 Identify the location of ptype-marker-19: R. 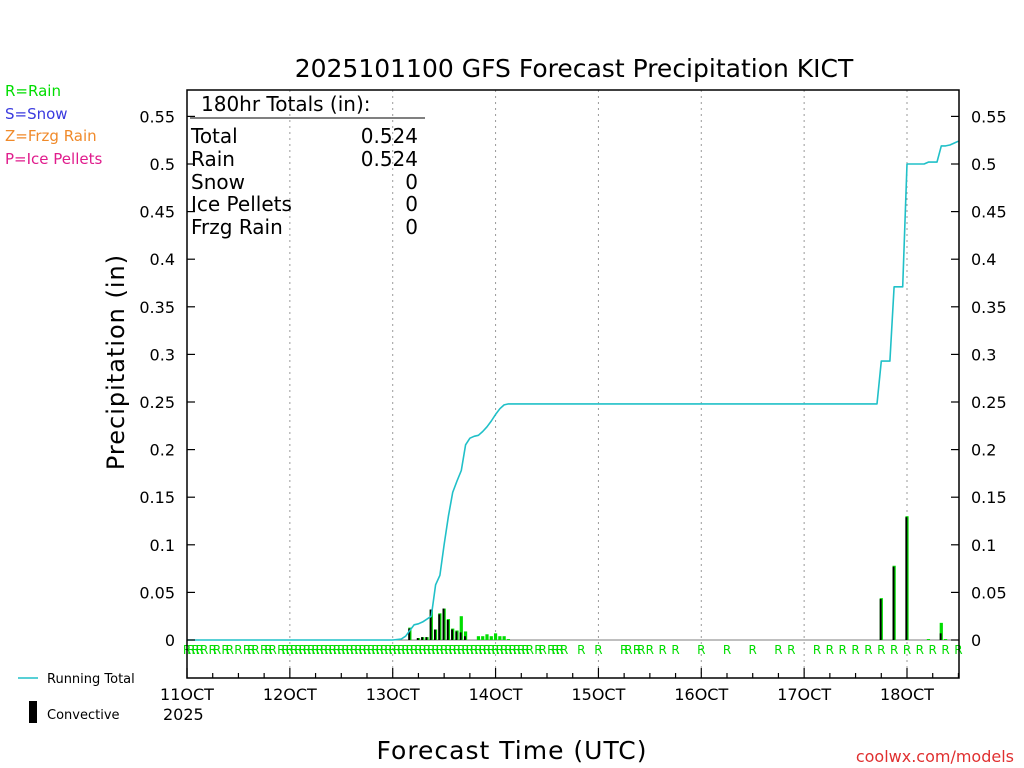
(294, 650).